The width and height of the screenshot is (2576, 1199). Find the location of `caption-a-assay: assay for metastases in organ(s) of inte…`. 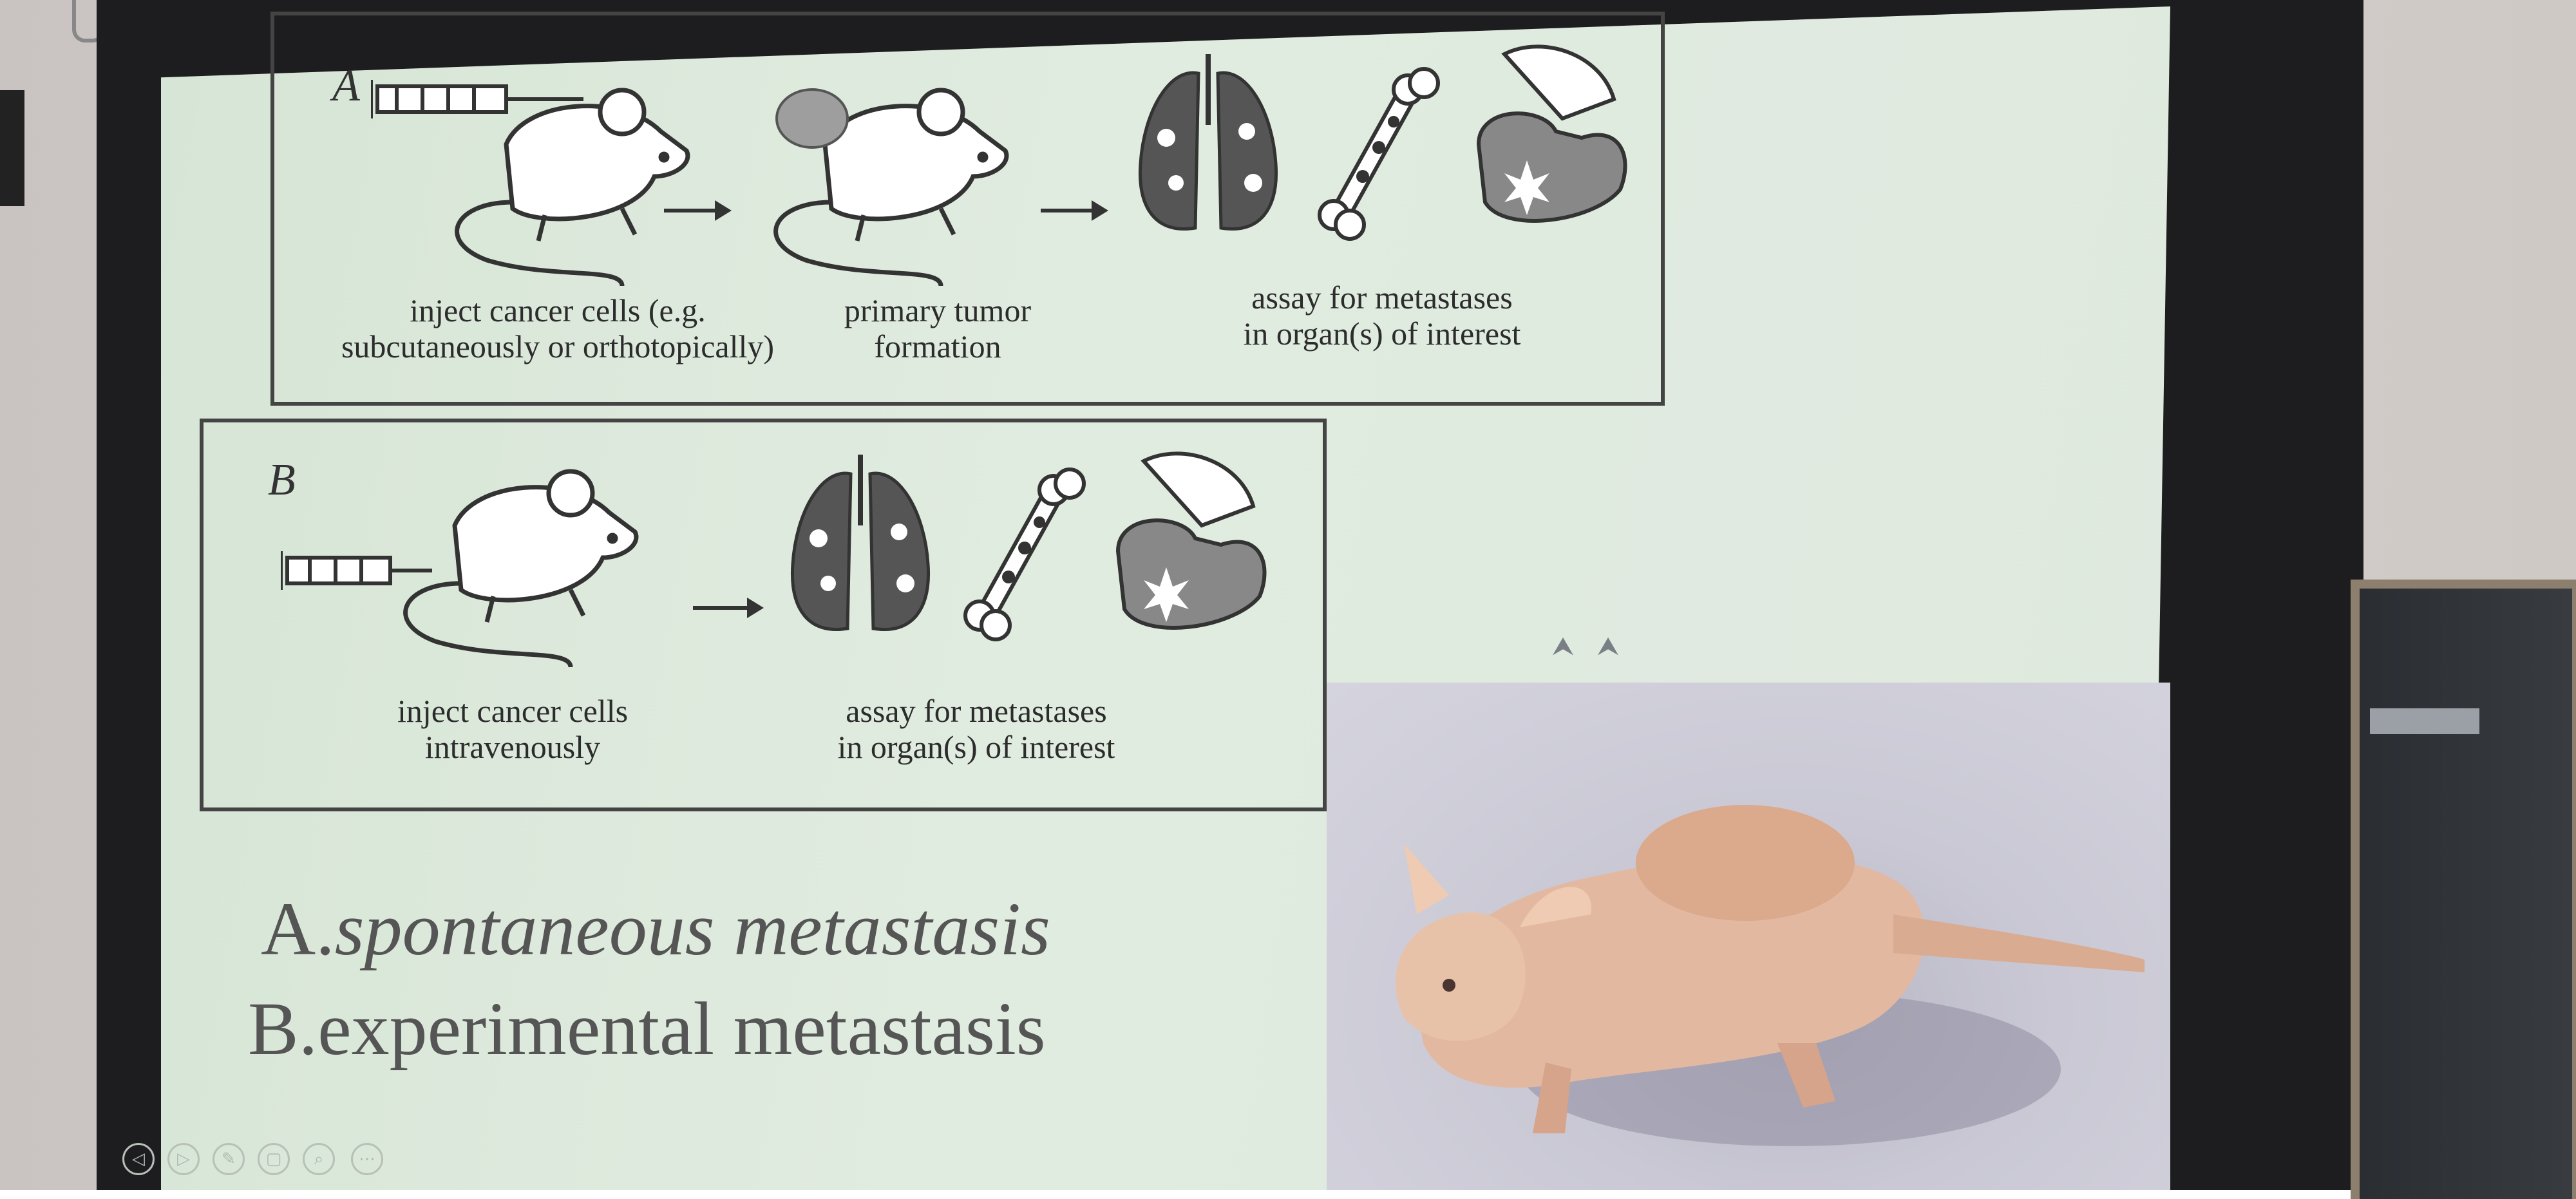

caption-a-assay: assay for metastases in organ(s) of inte… is located at coordinates (1382, 315).